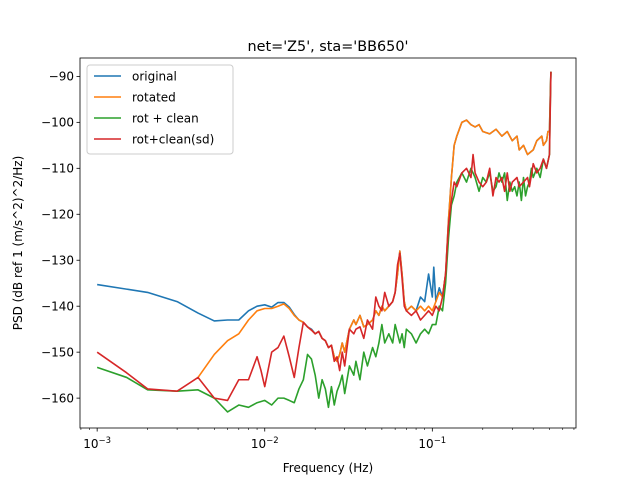  What do you see at coordinates (328, 47) in the screenshot?
I see `chart-title: net='Z5', sta='BB650'` at bounding box center [328, 47].